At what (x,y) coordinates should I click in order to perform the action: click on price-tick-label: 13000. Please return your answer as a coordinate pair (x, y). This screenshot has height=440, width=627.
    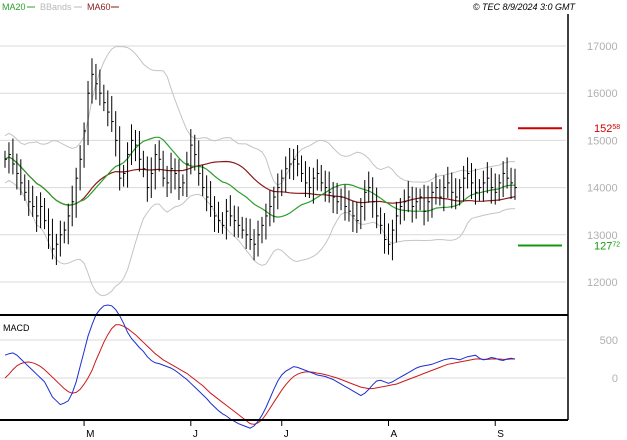
    Looking at the image, I should click on (602, 236).